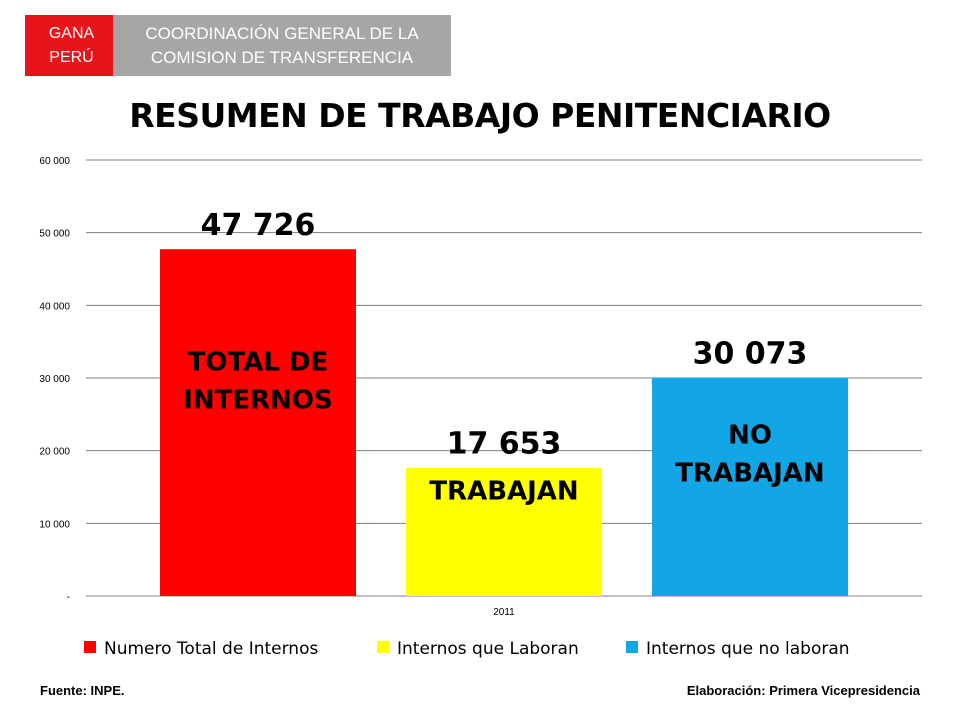  What do you see at coordinates (488, 649) in the screenshot?
I see `legend-label: Internos que Laboran` at bounding box center [488, 649].